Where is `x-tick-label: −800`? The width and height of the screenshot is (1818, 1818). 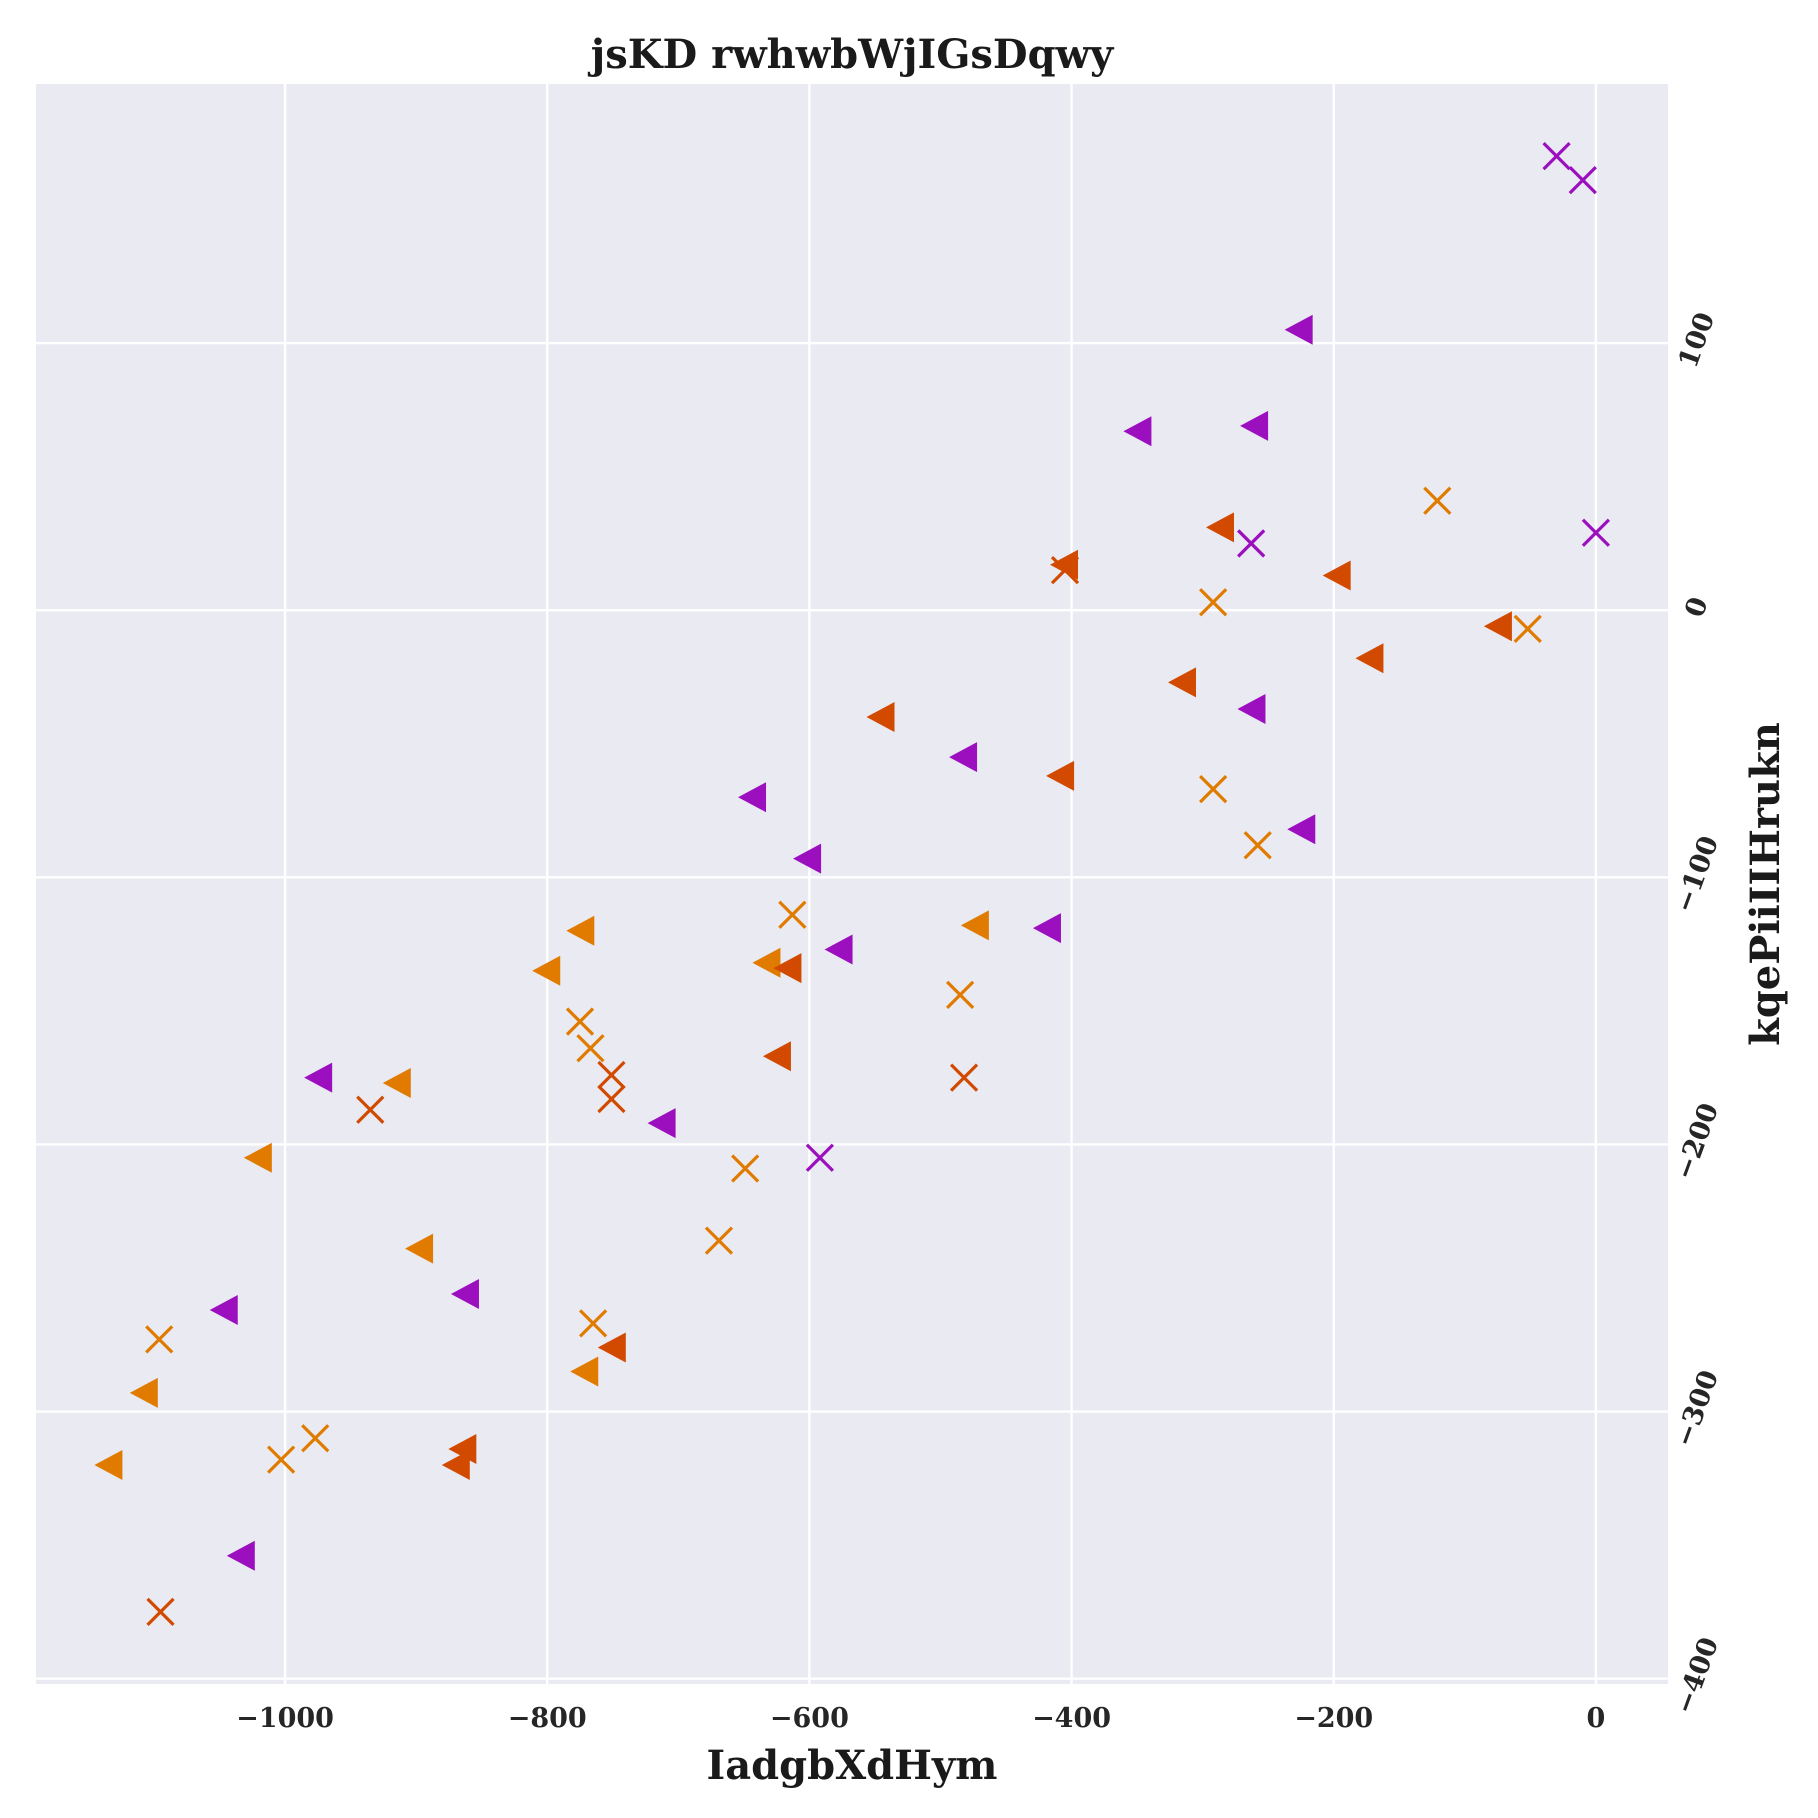 x-tick-label: −800 is located at coordinates (547, 1718).